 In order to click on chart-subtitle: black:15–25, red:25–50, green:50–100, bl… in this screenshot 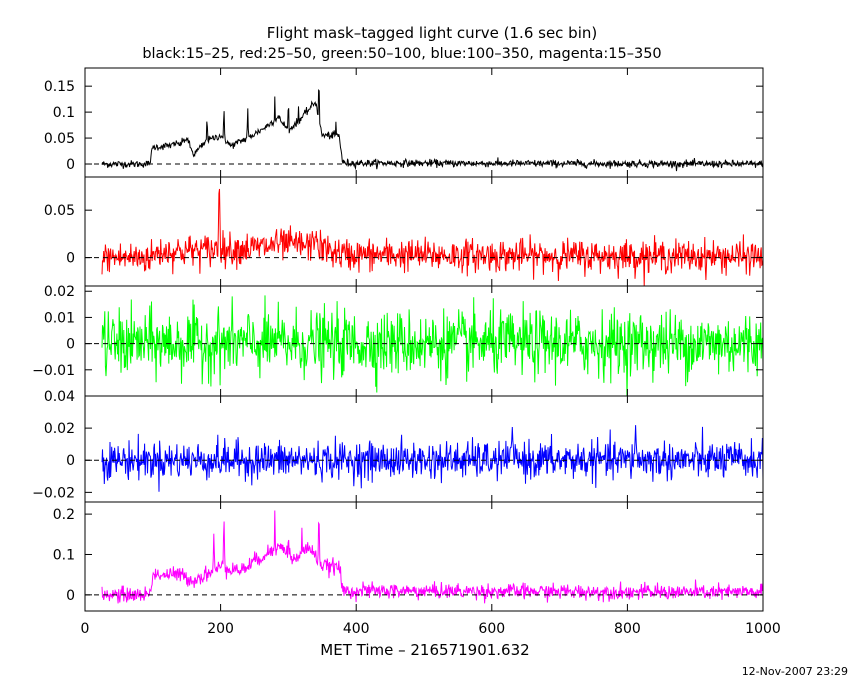, I will do `click(401, 54)`.